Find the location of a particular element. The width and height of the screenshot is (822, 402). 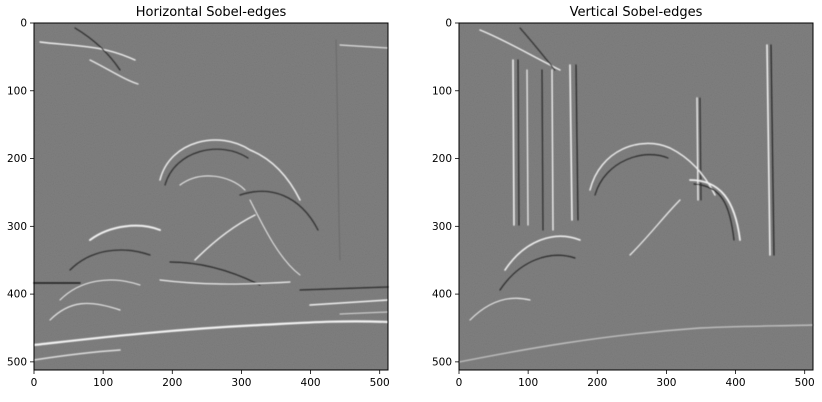

panel-title: Horizontal Sobel-edges is located at coordinates (211, 12).